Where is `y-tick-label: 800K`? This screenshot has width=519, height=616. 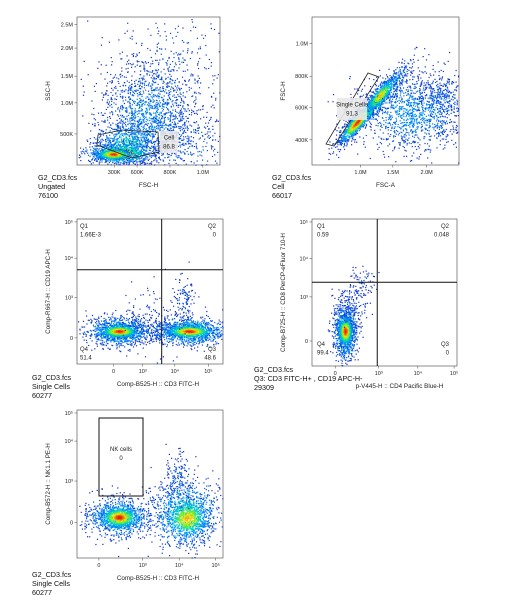 y-tick-label: 800K is located at coordinates (301, 77).